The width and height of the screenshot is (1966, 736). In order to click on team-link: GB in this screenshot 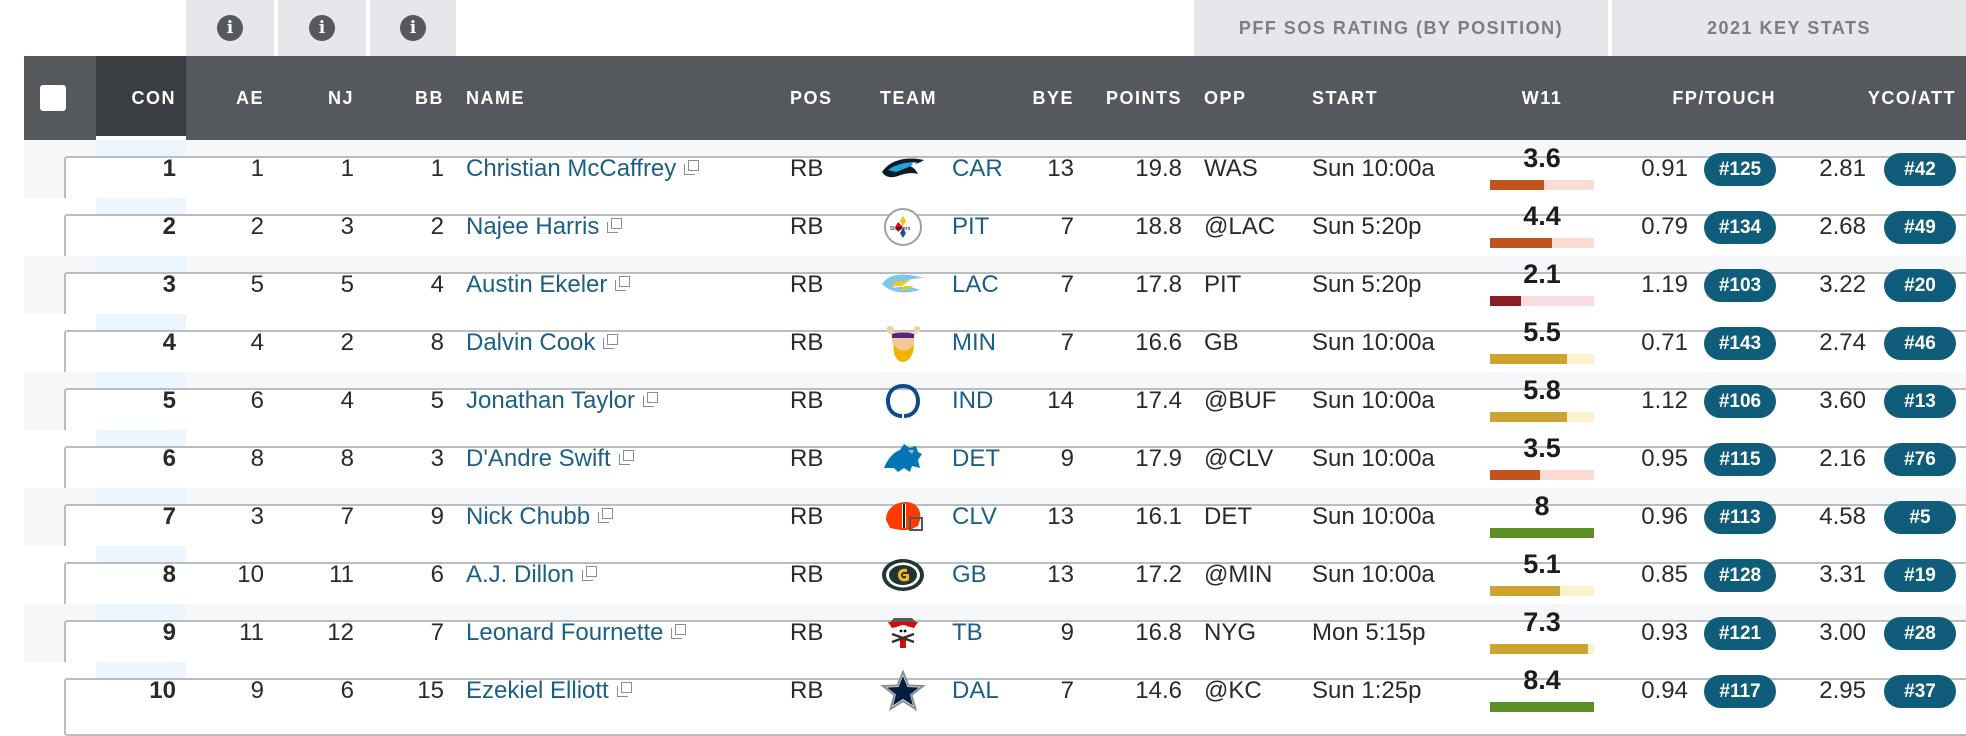, I will do `click(969, 574)`.